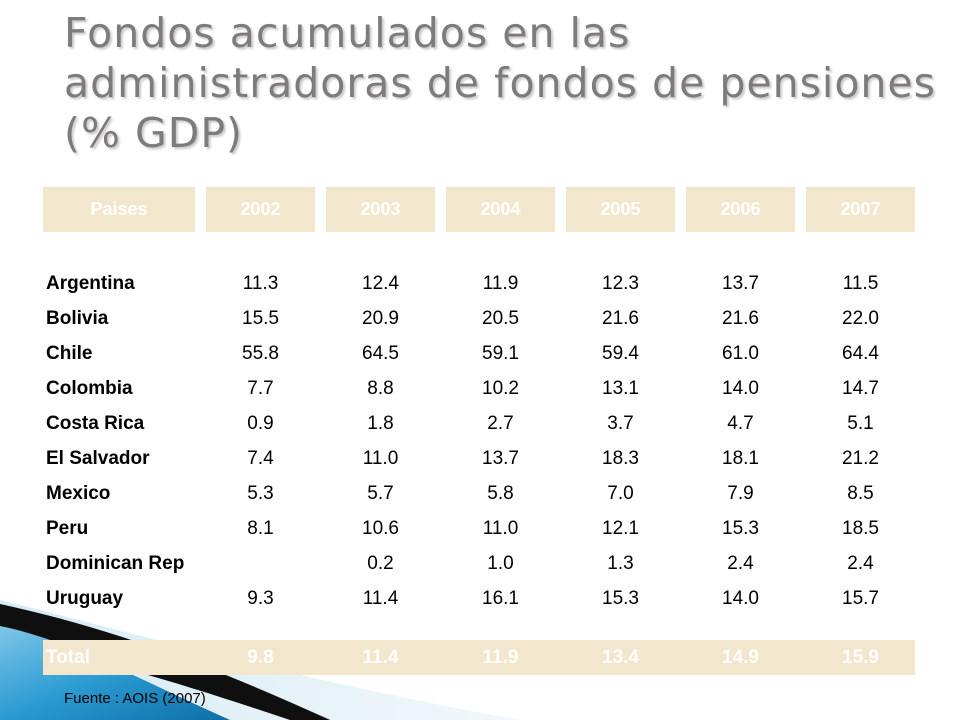 Image resolution: width=960 pixels, height=720 pixels. I want to click on value-2007: 8.5, so click(860, 493).